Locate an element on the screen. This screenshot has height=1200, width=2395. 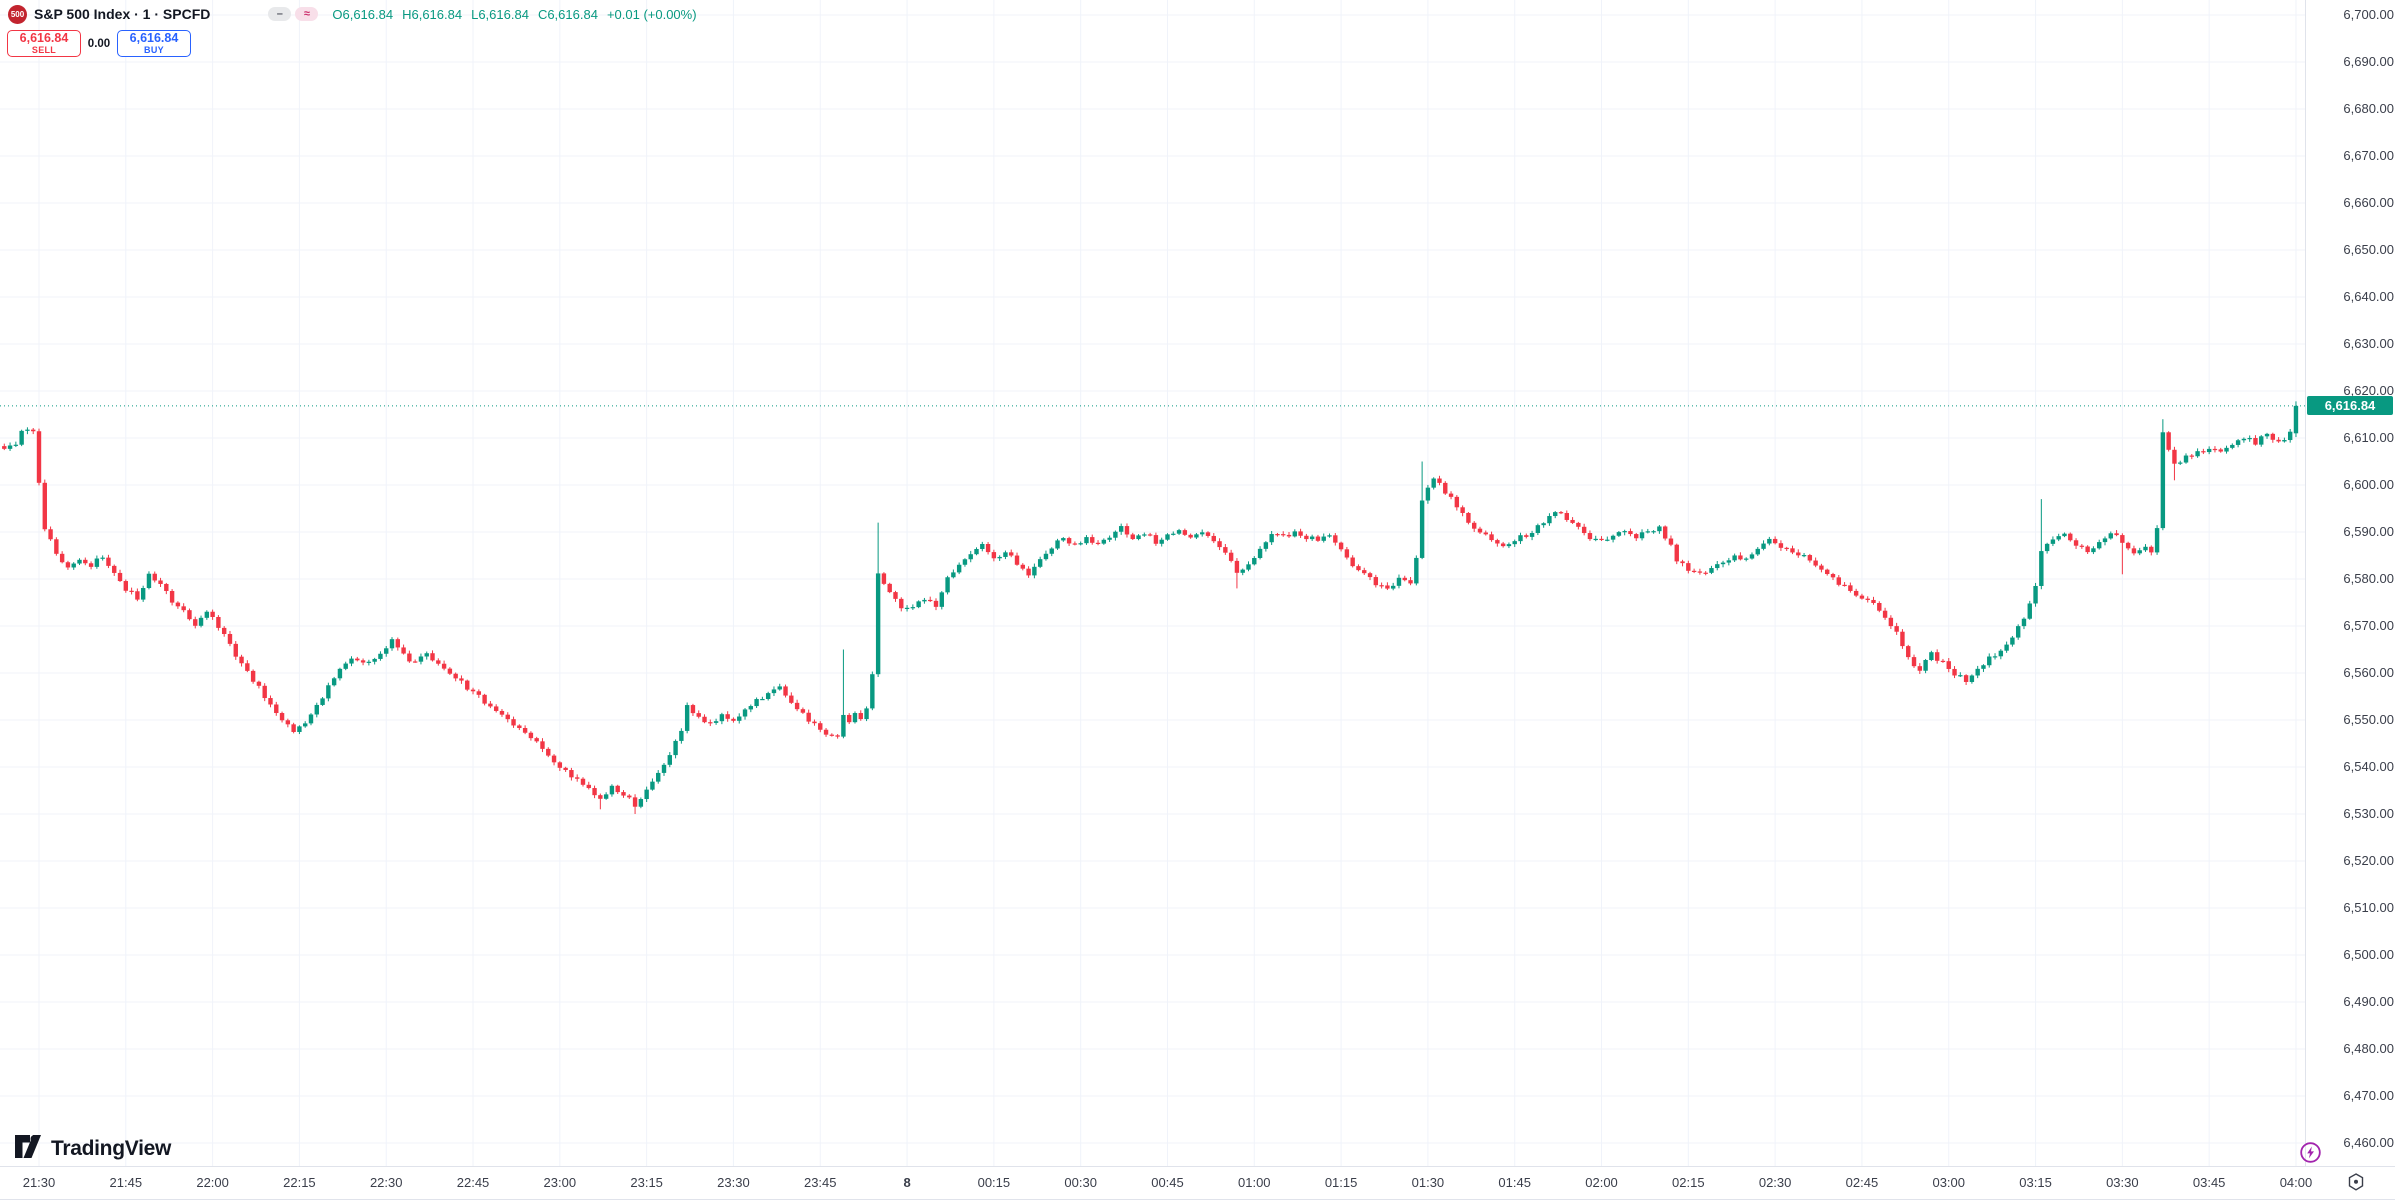
time-axis-label: 23:00 is located at coordinates (560, 1182).